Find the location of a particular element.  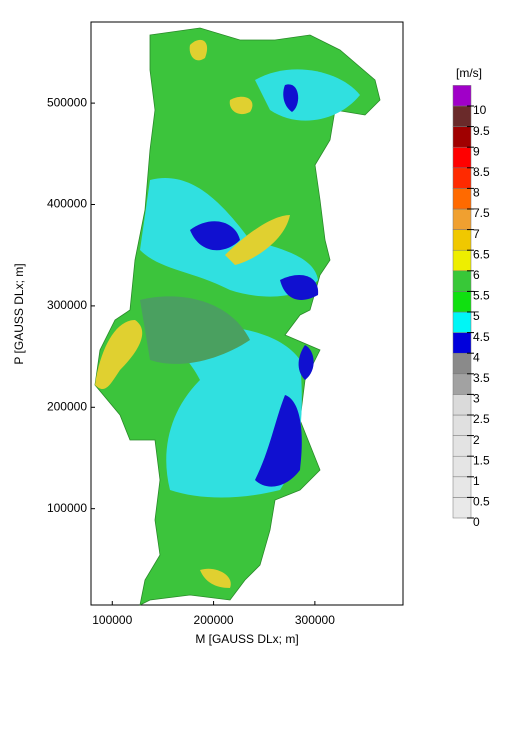

colorbar-label: 4 is located at coordinates (476, 357).